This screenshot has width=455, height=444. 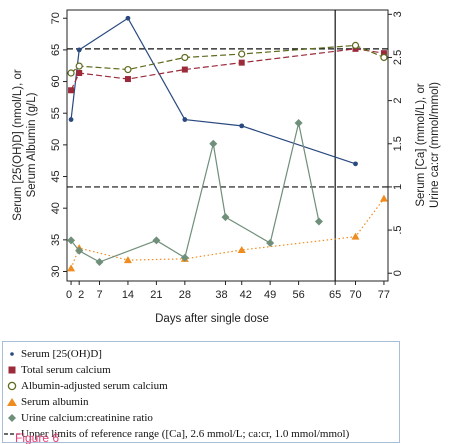 What do you see at coordinates (298, 295) in the screenshot?
I see `x-axis-tick-label: 56` at bounding box center [298, 295].